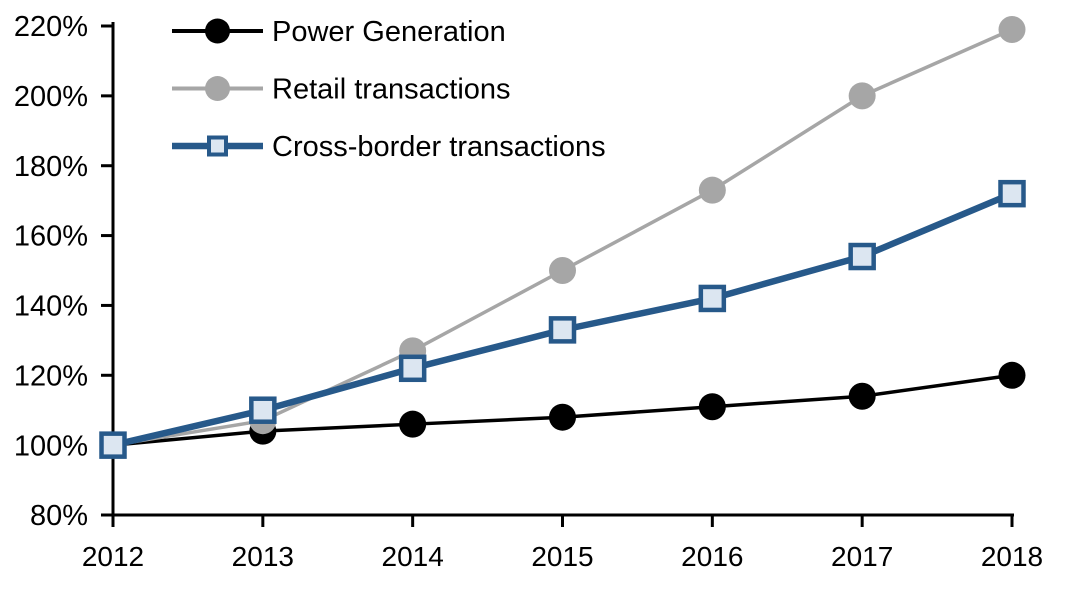 Image resolution: width=1076 pixels, height=590 pixels. I want to click on legend-item-retail-transactions: Retail transactions, so click(341, 90).